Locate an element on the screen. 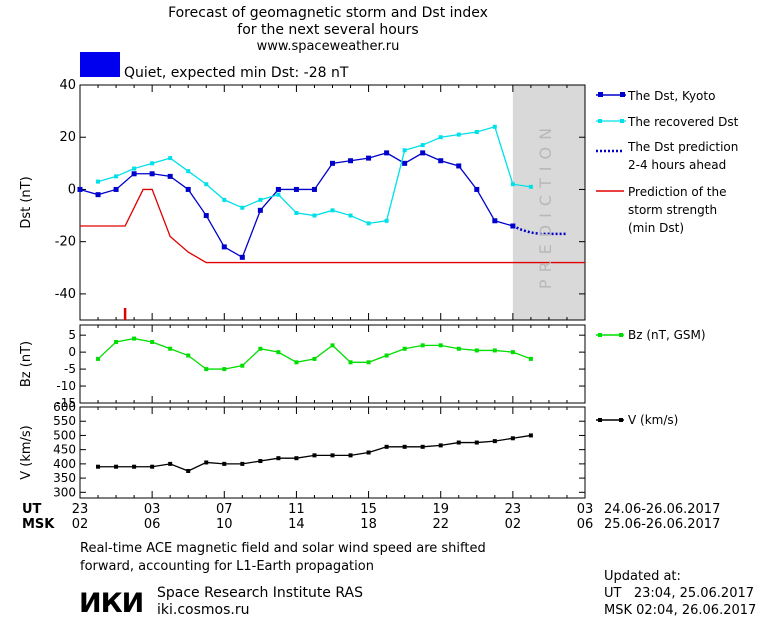 The width and height of the screenshot is (760, 620). ut-tick-label: 07 is located at coordinates (224, 509).